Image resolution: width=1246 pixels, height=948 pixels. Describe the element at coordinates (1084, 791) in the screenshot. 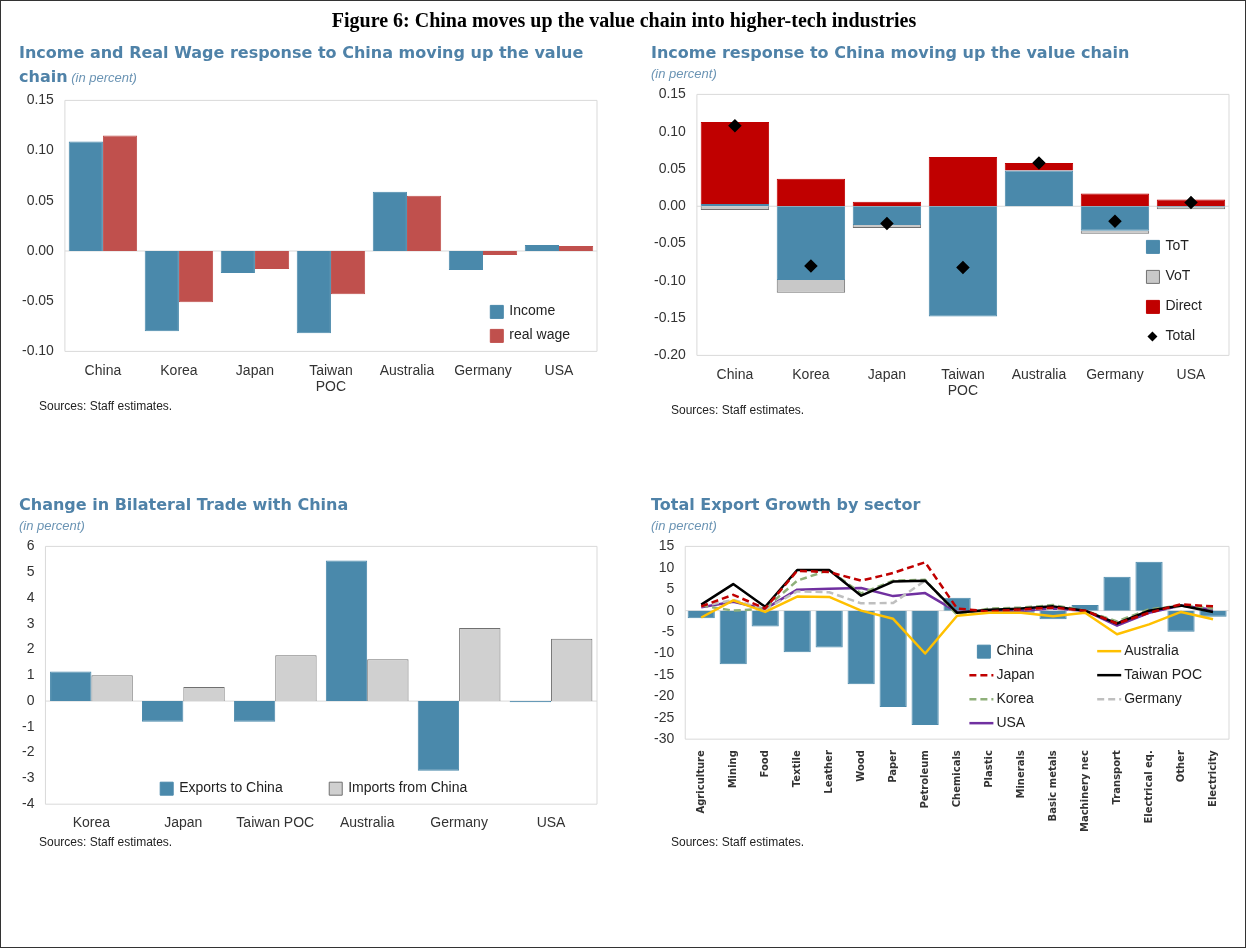

I see `x-tick-label: Machinery nec` at that location.